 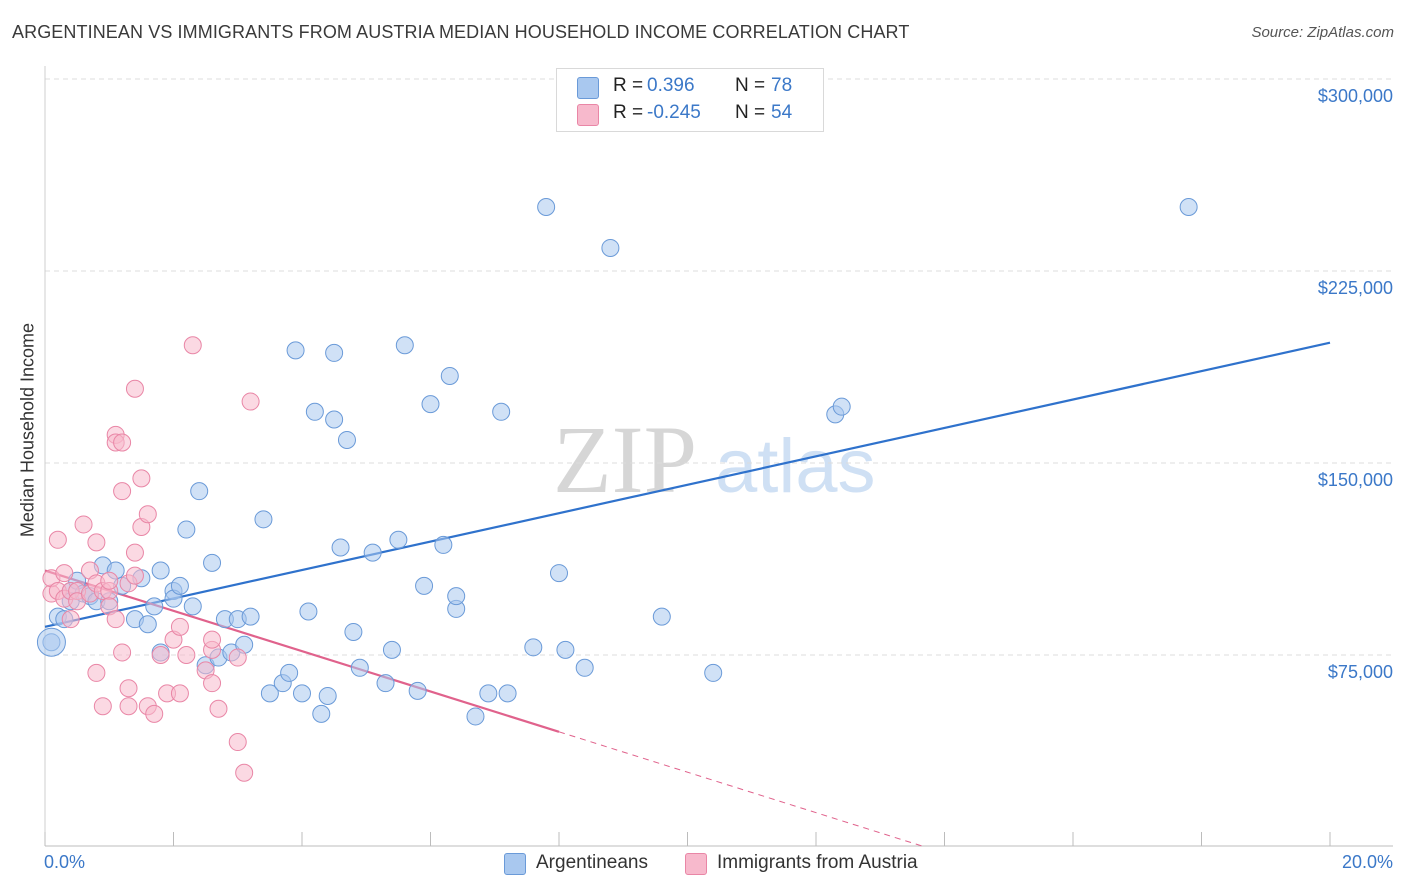 What do you see at coordinates (696, 864) in the screenshot?
I see `legend-swatch-austria` at bounding box center [696, 864].